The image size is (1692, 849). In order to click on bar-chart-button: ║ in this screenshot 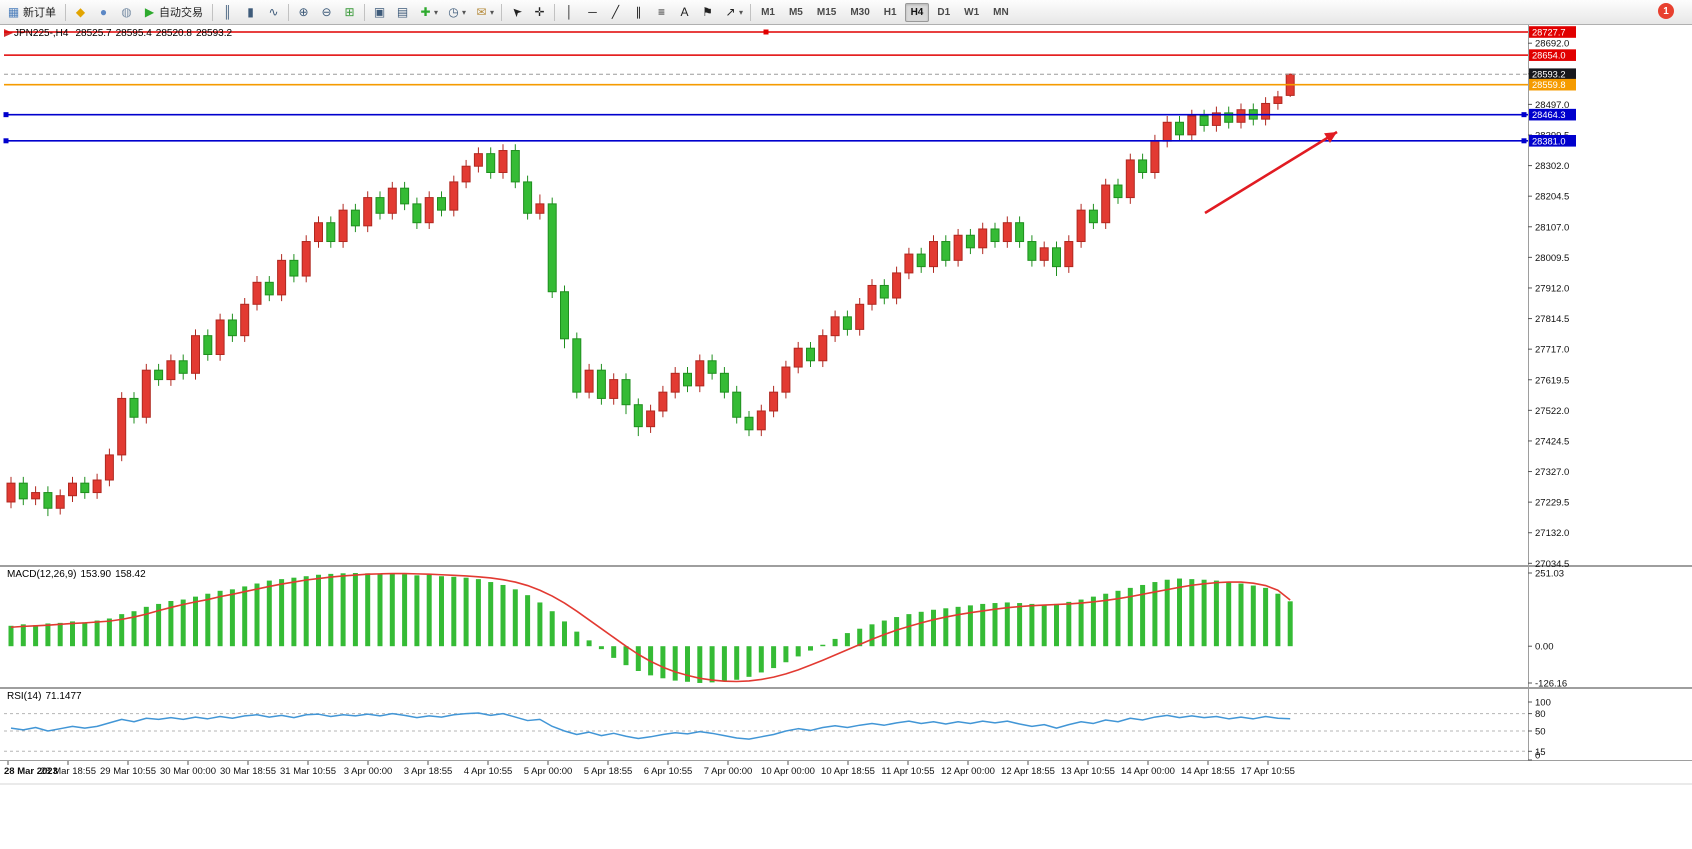, I will do `click(227, 12)`.